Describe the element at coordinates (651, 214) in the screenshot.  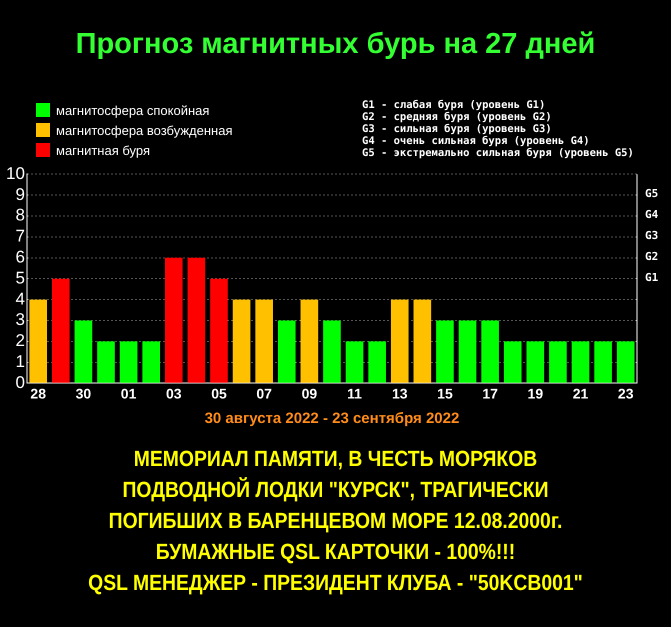
I see `text: G4` at that location.